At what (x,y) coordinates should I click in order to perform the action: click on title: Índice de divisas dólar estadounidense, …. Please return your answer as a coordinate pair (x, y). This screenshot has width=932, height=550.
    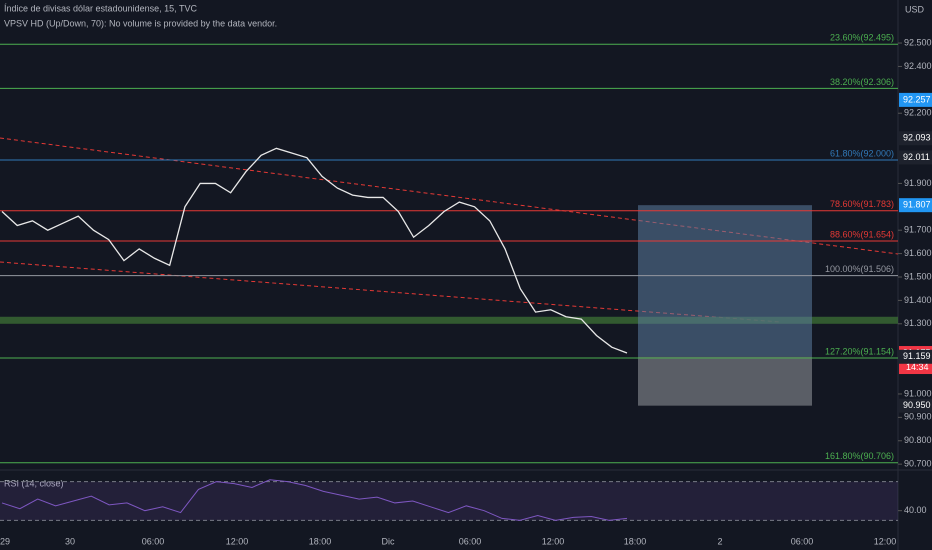
    Looking at the image, I should click on (100, 8).